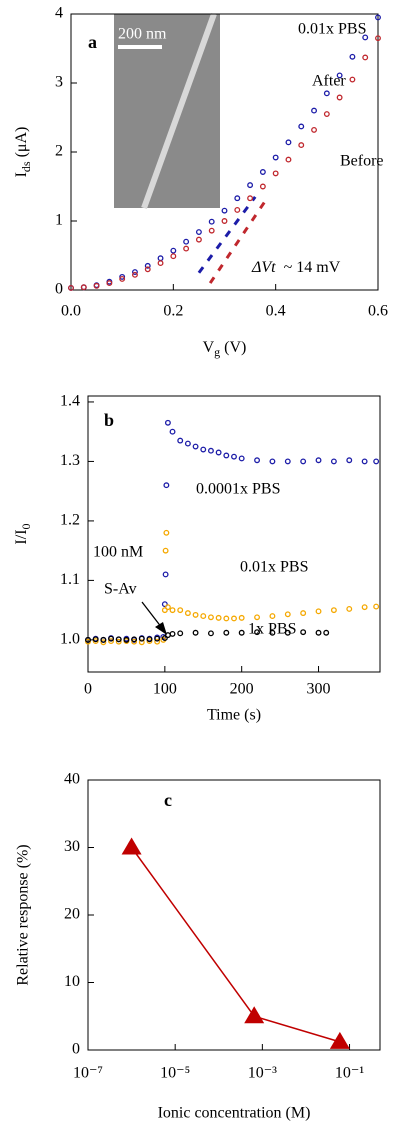 Image resolution: width=400 pixels, height=1134 pixels. I want to click on y-tick-label: 4, so click(59, 13).